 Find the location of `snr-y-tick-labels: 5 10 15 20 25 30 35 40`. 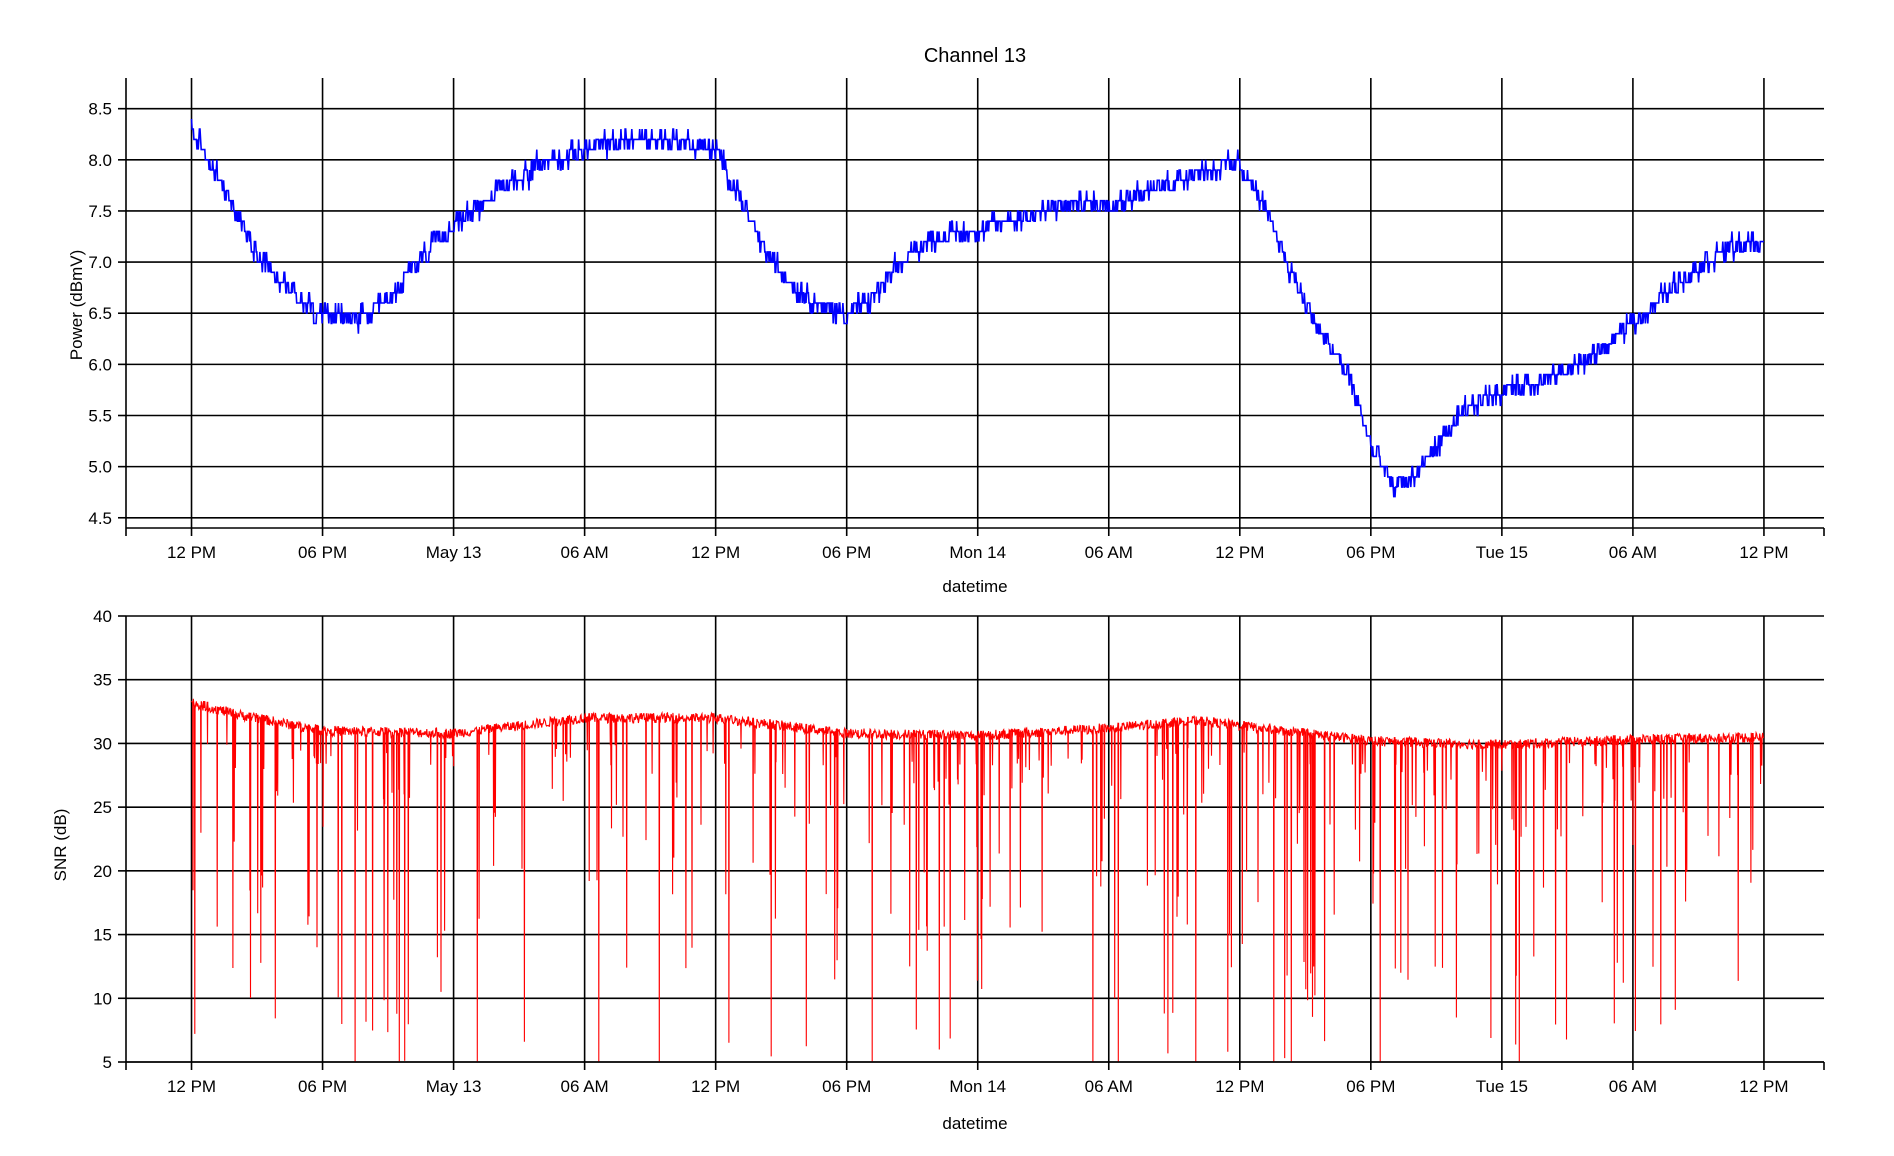

snr-y-tick-labels: 5 10 15 20 25 30 35 40 is located at coordinates (102, 839).